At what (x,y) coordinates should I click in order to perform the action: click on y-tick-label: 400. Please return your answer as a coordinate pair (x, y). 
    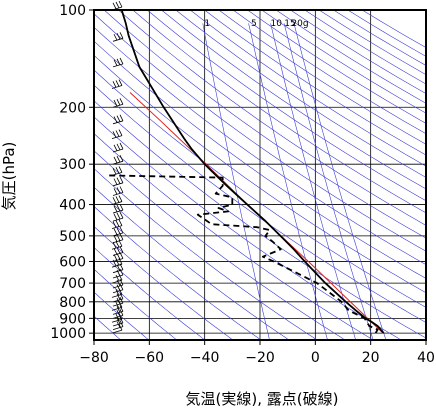
    Looking at the image, I should click on (72, 206).